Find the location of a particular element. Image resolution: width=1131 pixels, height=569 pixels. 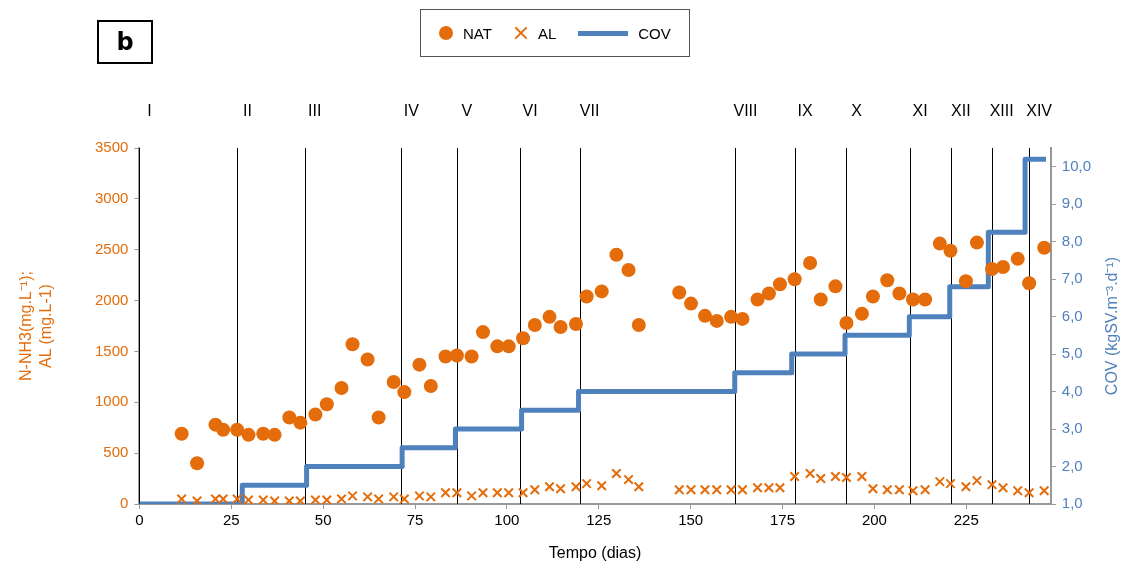

ref-line-label: V is located at coordinates (467, 111).